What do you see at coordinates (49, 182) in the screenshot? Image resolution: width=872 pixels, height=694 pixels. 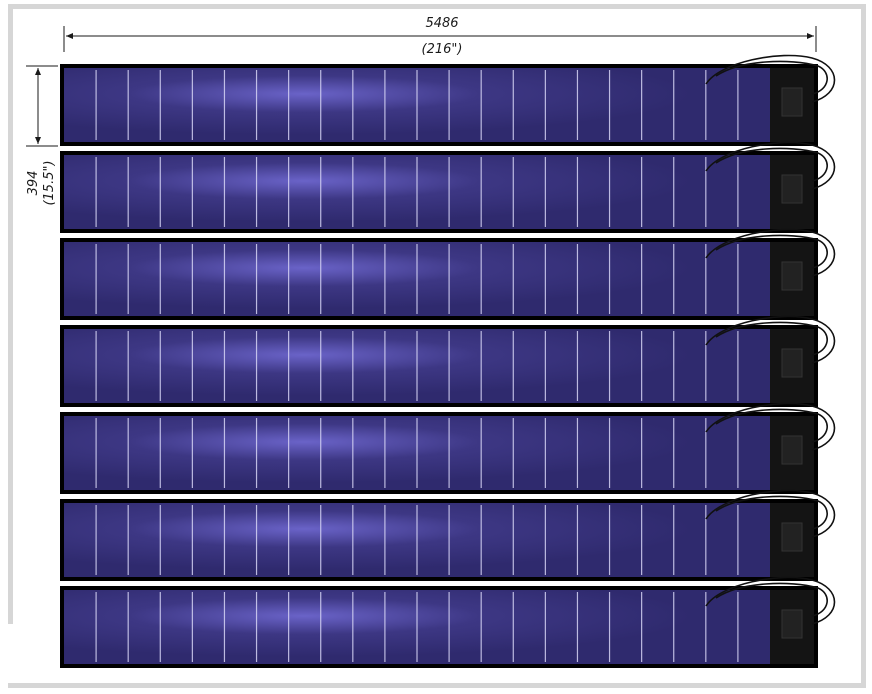 I see `height-in-label: (15.5")` at bounding box center [49, 182].